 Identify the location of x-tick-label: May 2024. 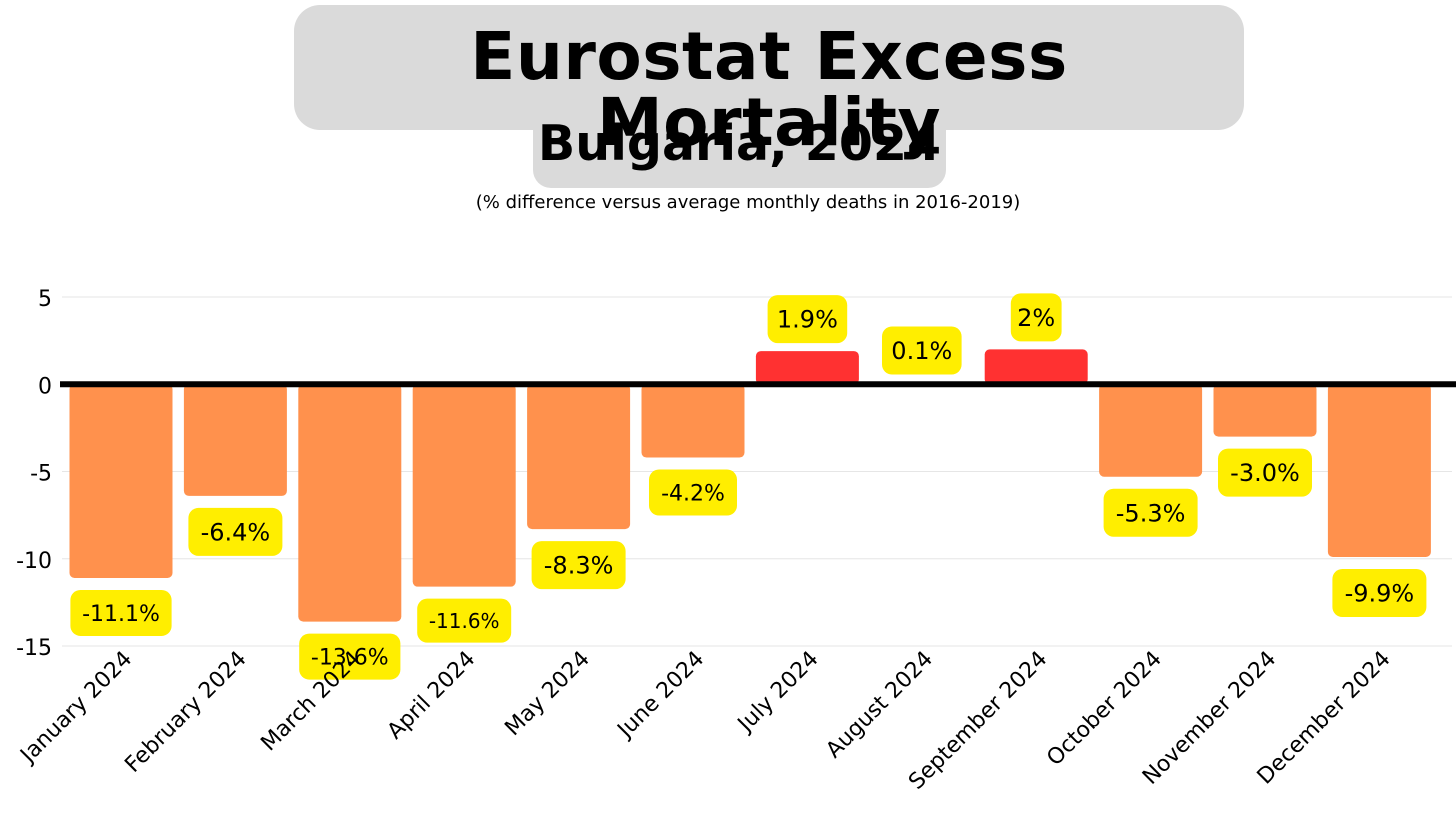
(547, 694).